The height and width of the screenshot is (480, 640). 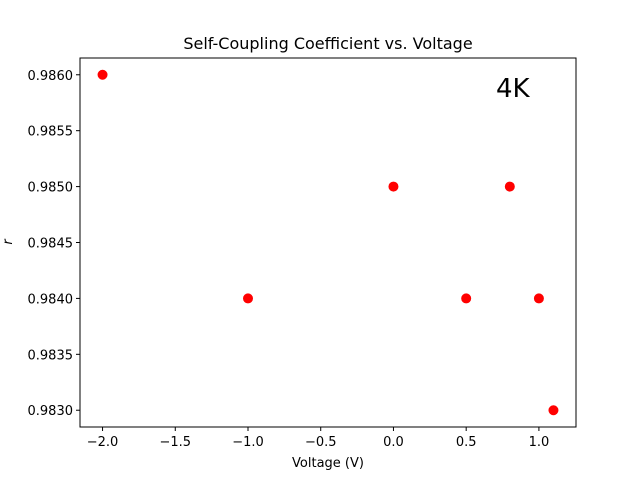 I want to click on temperature-annotation: 4K, so click(x=513, y=89).